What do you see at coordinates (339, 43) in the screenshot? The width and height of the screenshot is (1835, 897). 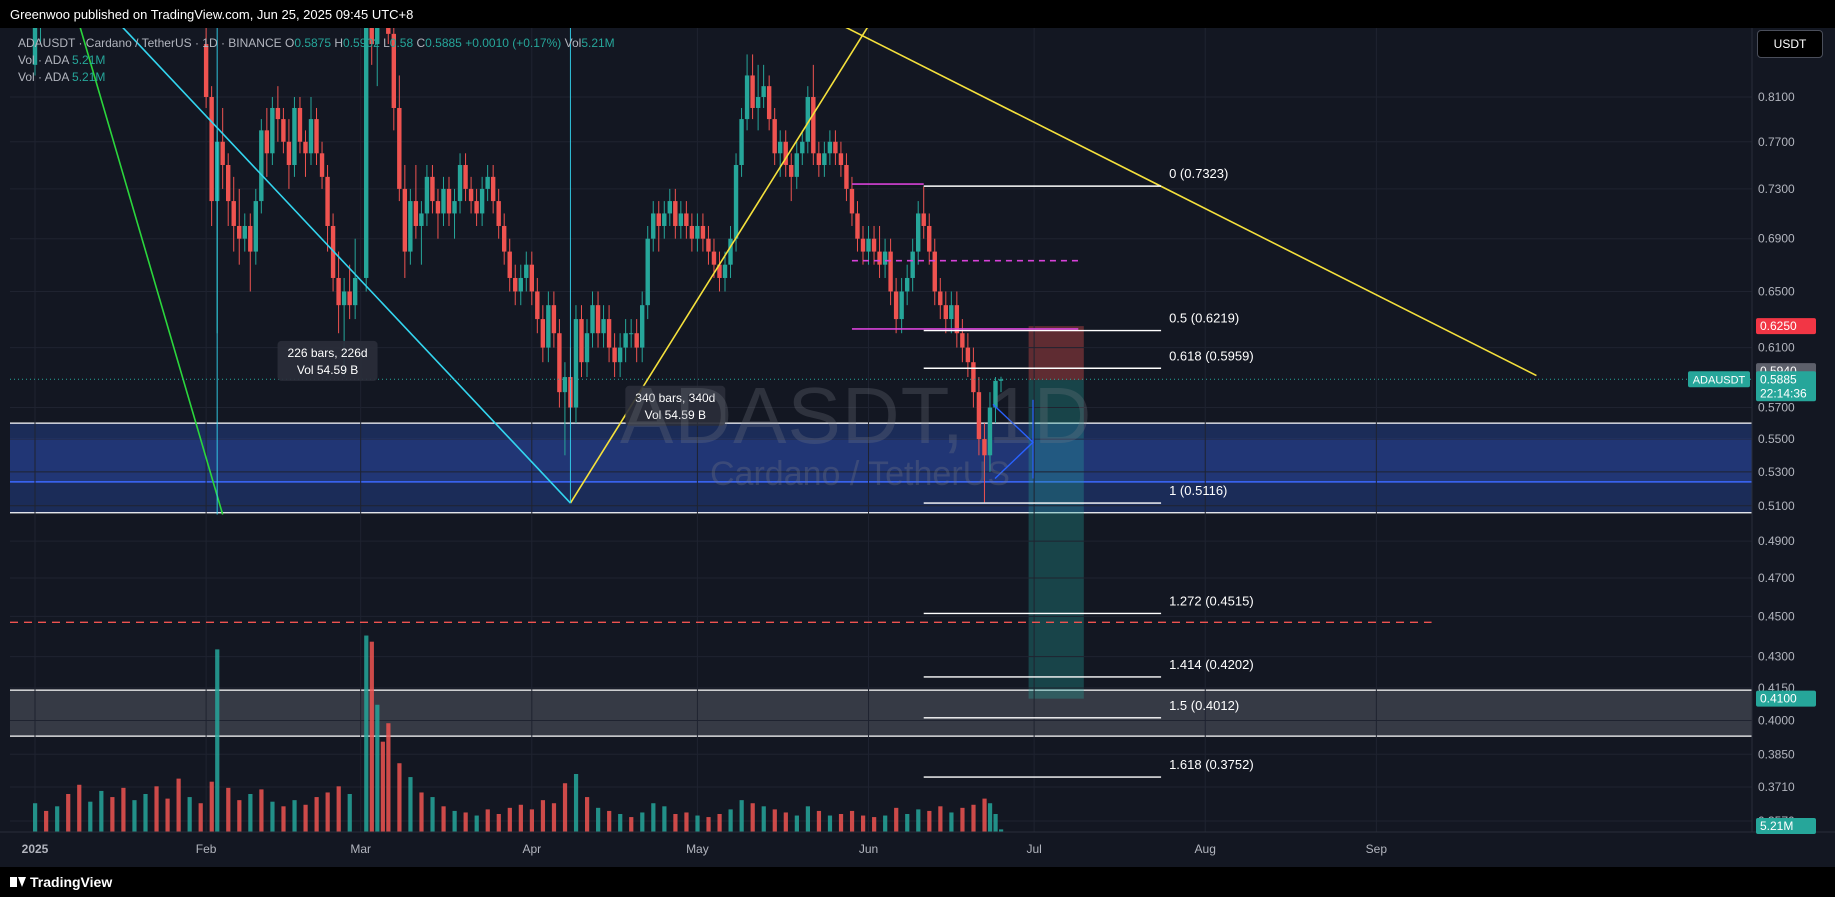 I see `legend-high-label: H` at bounding box center [339, 43].